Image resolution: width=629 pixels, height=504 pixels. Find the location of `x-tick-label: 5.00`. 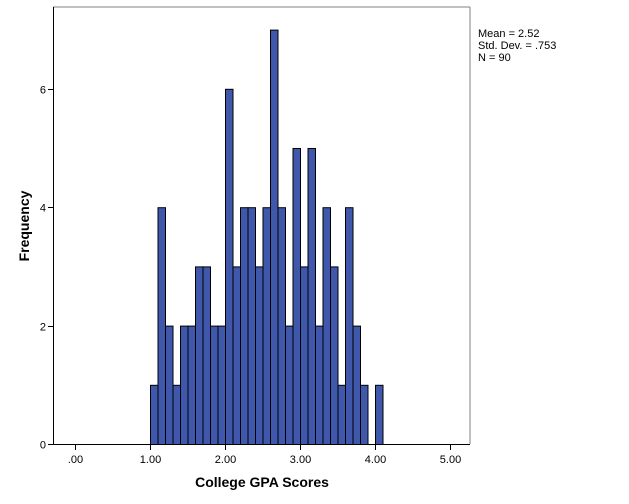

x-tick-label: 5.00 is located at coordinates (450, 460).